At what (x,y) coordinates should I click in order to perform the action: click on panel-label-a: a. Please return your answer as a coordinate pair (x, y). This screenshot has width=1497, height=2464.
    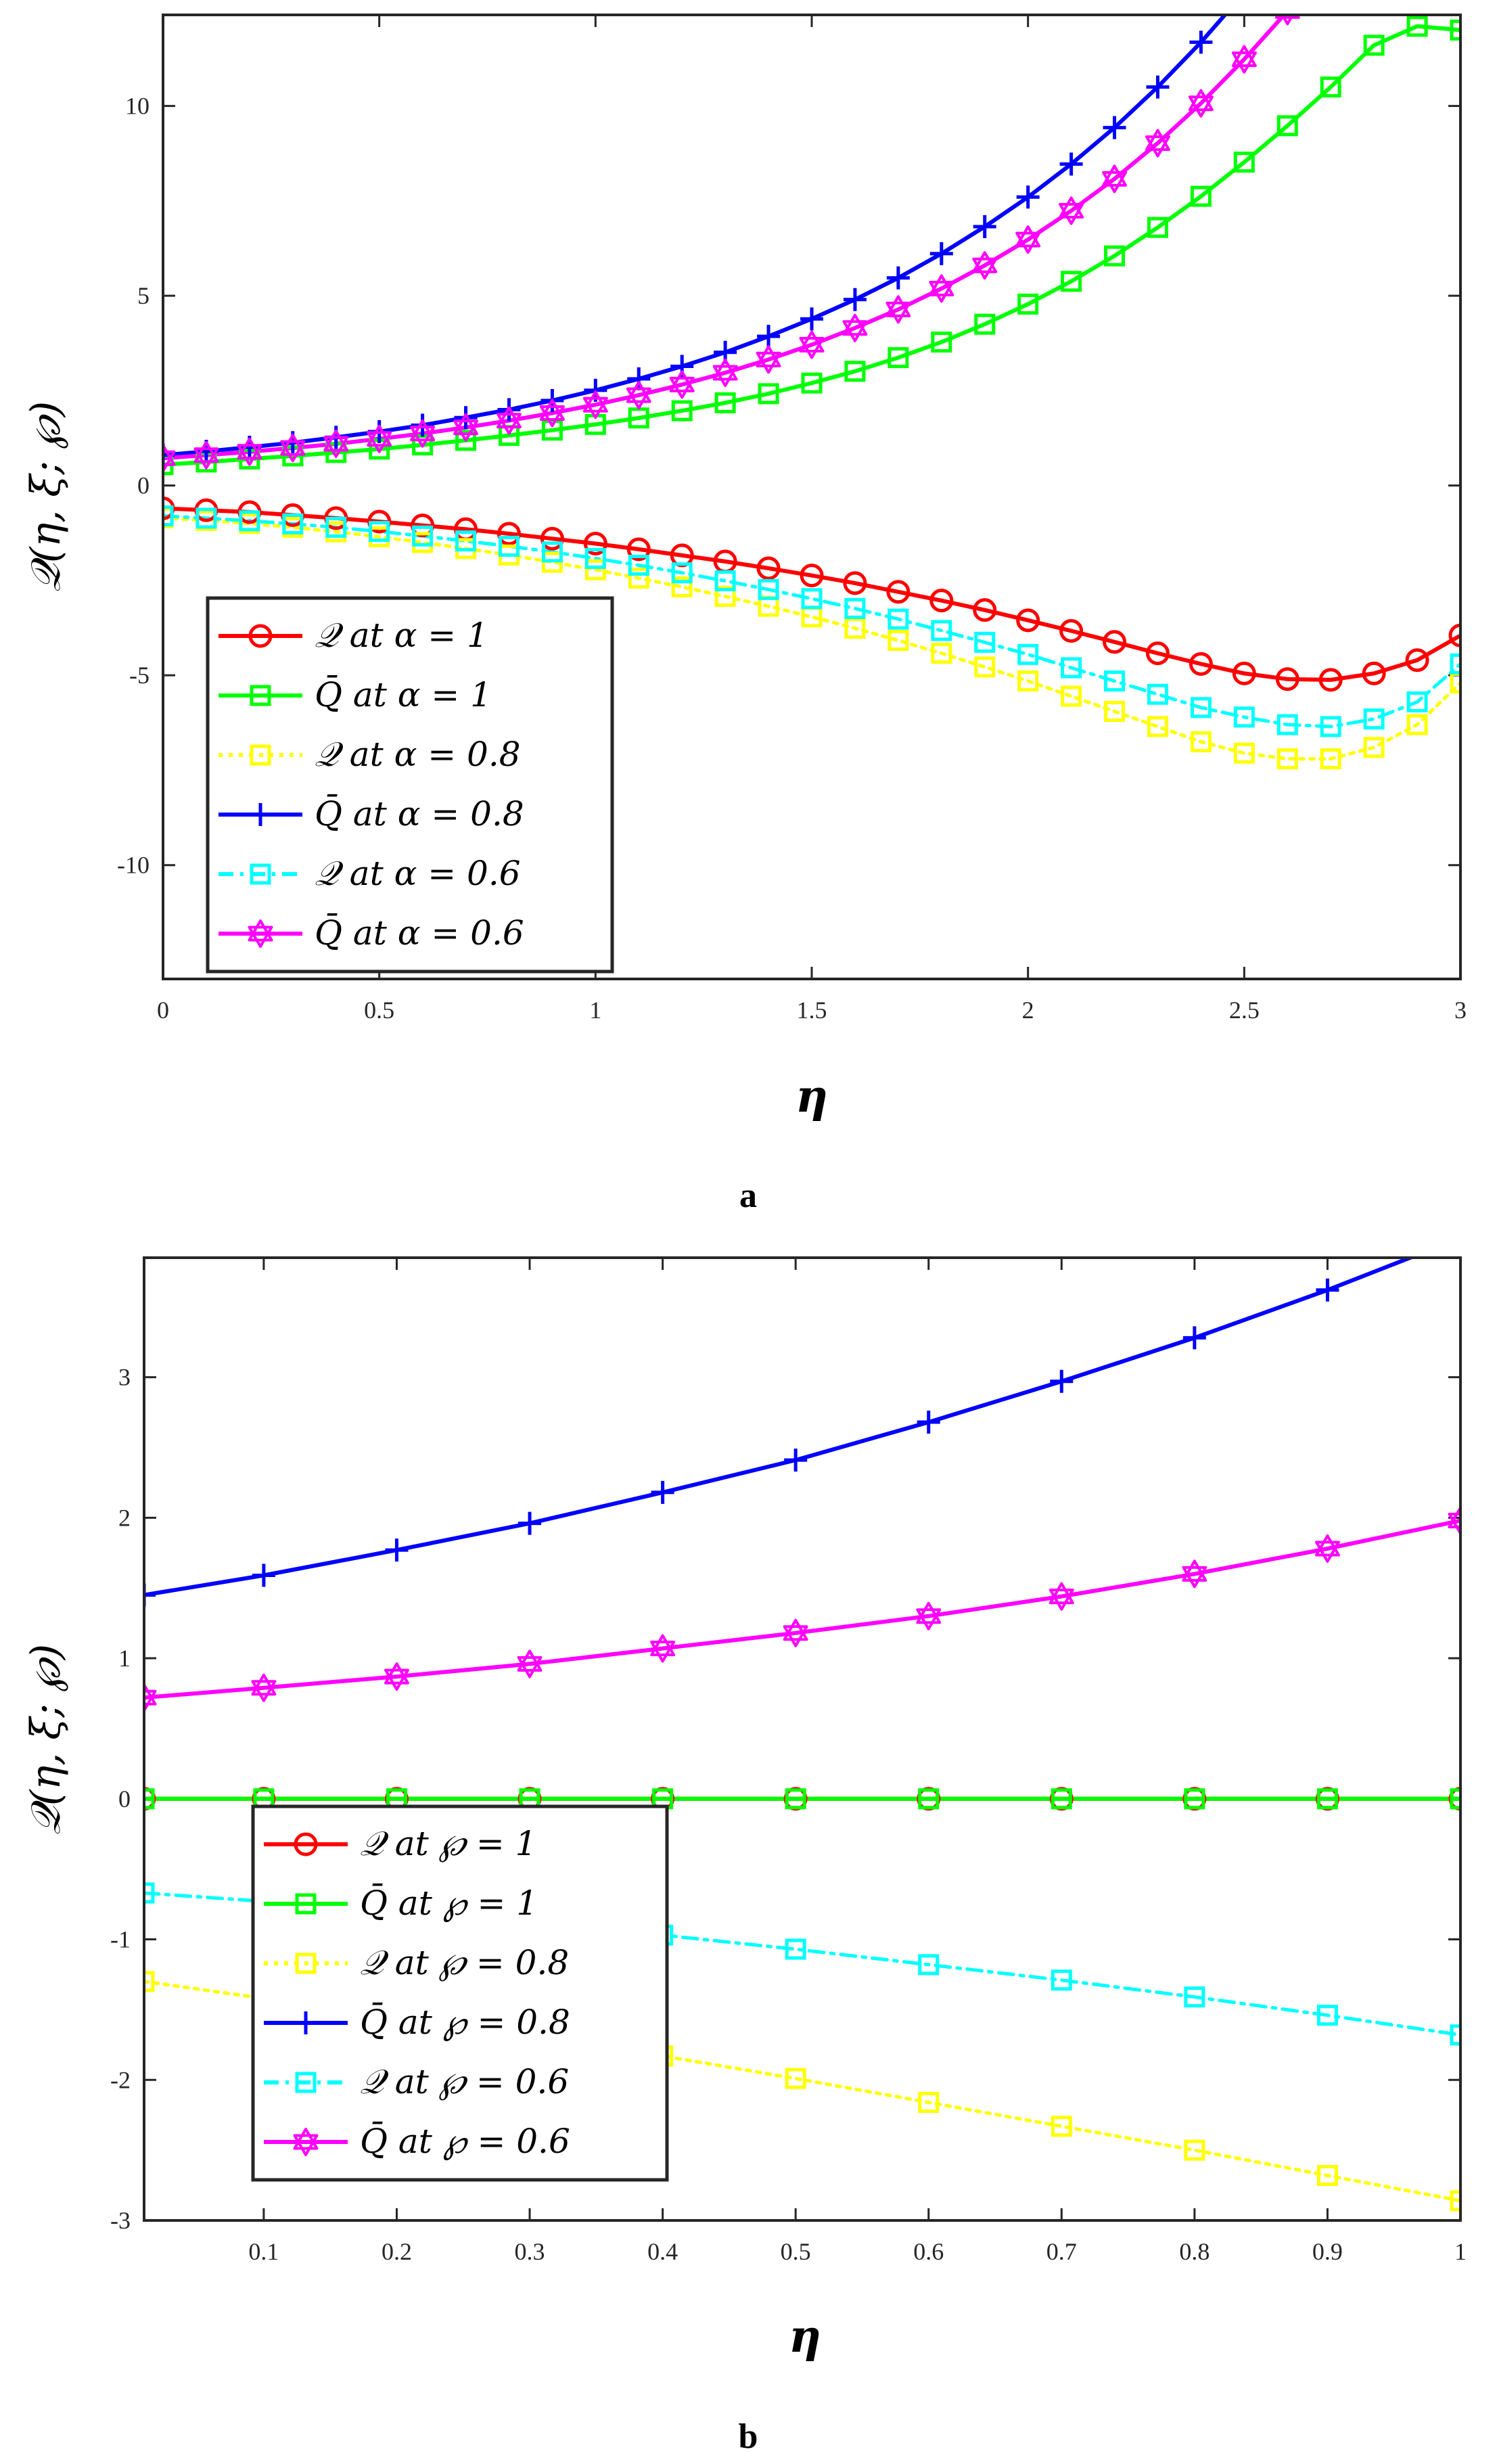
    Looking at the image, I should click on (748, 1196).